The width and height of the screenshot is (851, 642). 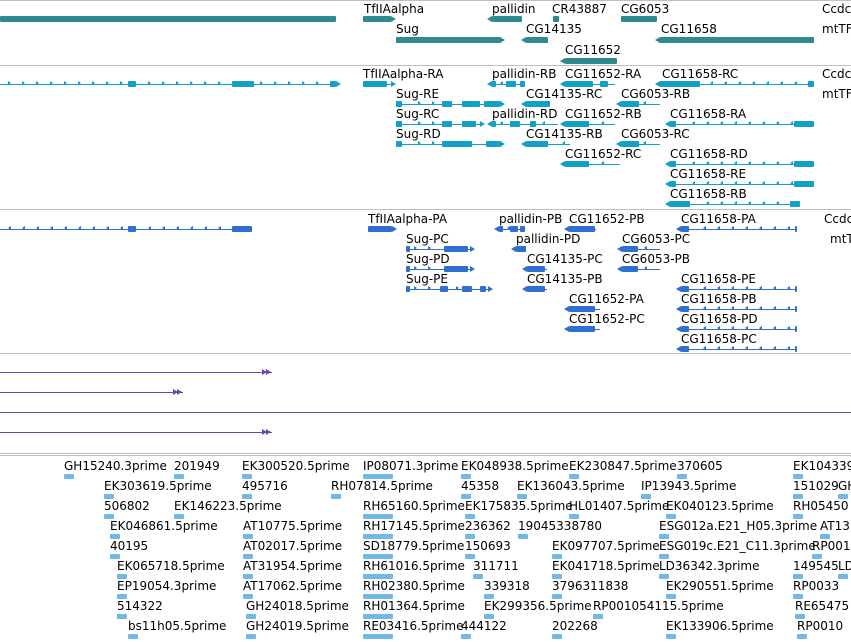 What do you see at coordinates (708, 194) in the screenshot?
I see `feature-label: CG11658-RB` at bounding box center [708, 194].